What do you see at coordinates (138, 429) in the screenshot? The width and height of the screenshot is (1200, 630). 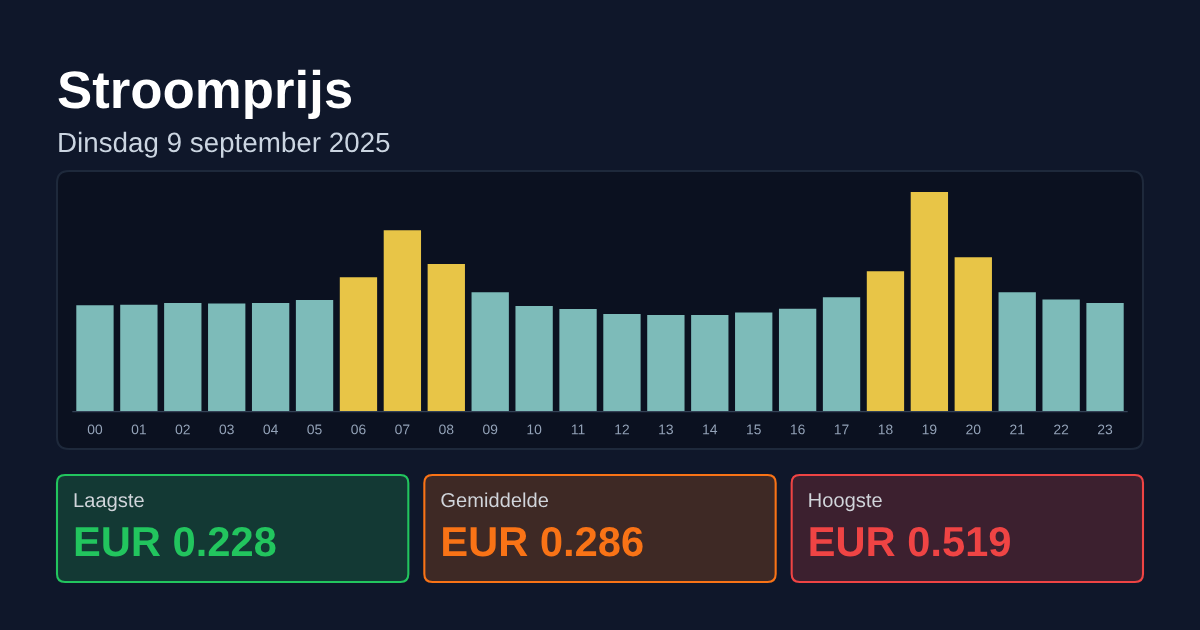 I see `x-tick-label: 01` at bounding box center [138, 429].